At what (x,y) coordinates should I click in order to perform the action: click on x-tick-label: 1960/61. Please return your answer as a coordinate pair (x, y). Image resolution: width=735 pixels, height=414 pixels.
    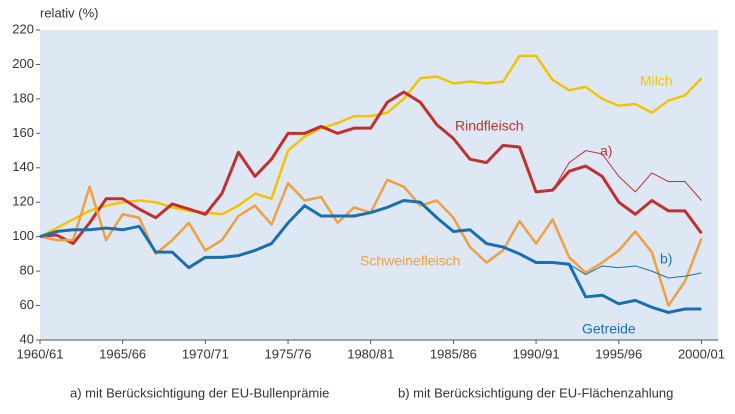
    Looking at the image, I should click on (40, 353).